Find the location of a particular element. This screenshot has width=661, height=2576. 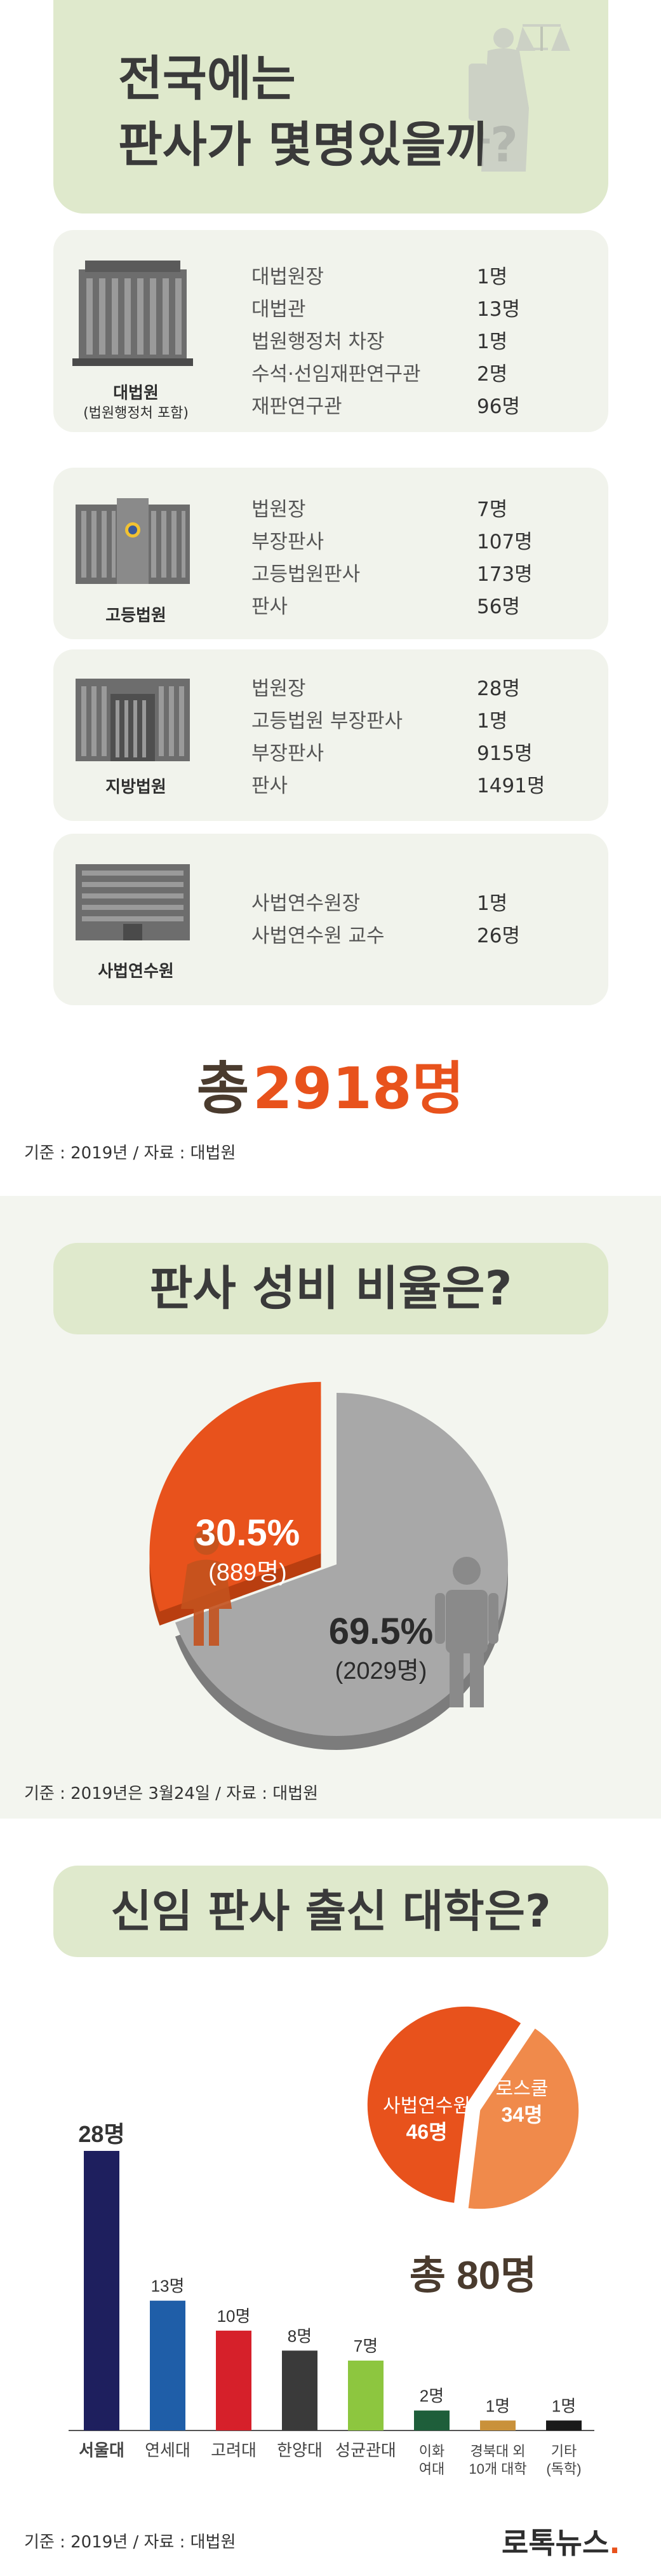

bar-category-label: 서울대 is located at coordinates (101, 2450).